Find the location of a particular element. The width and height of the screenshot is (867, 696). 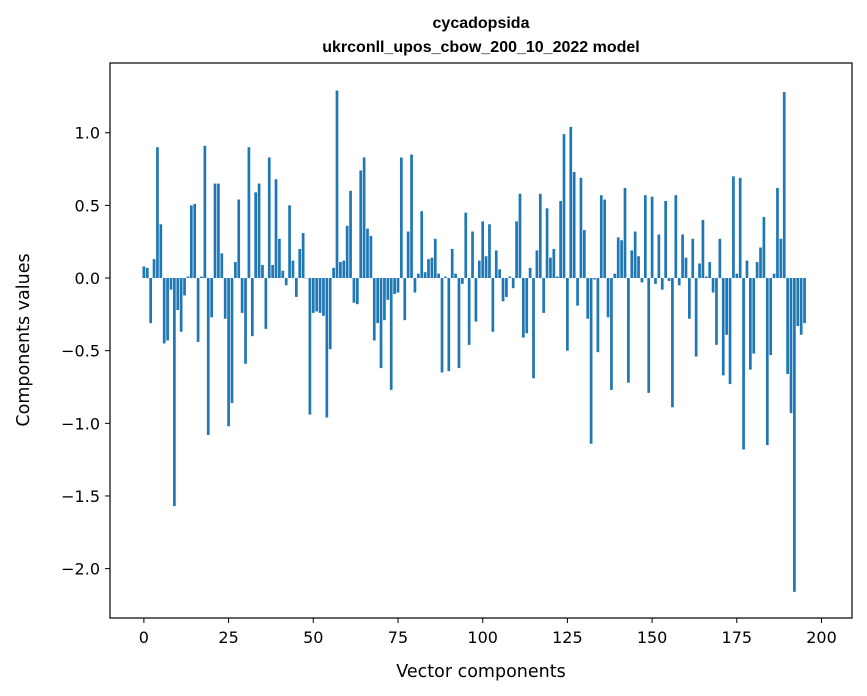

x-tick-label: 100 is located at coordinates (482, 637).